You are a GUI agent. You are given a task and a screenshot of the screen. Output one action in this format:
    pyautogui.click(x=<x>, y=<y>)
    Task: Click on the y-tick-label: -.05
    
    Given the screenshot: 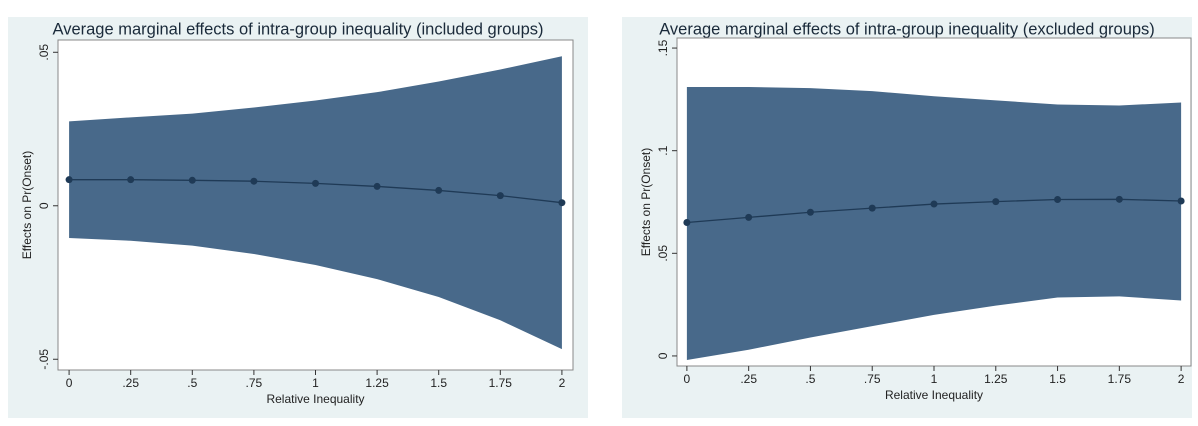 What is the action you would take?
    pyautogui.click(x=44, y=359)
    